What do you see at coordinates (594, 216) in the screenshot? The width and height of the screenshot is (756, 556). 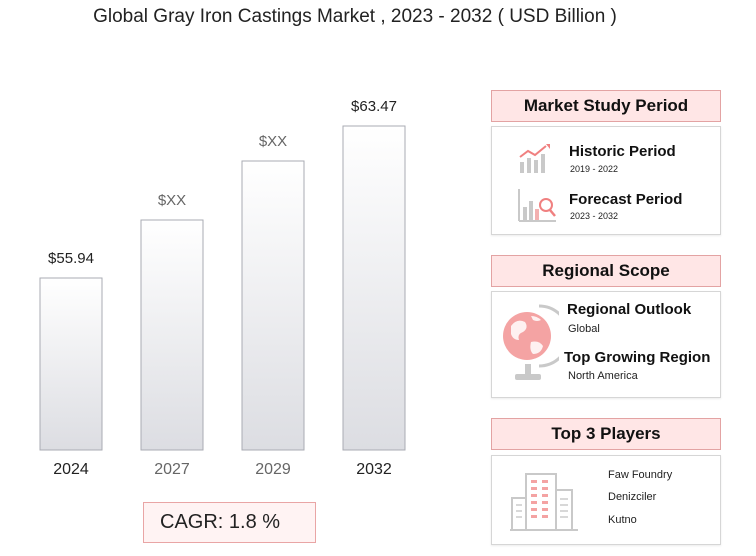 I see `forecast-period-range: 2023 - 2032` at bounding box center [594, 216].